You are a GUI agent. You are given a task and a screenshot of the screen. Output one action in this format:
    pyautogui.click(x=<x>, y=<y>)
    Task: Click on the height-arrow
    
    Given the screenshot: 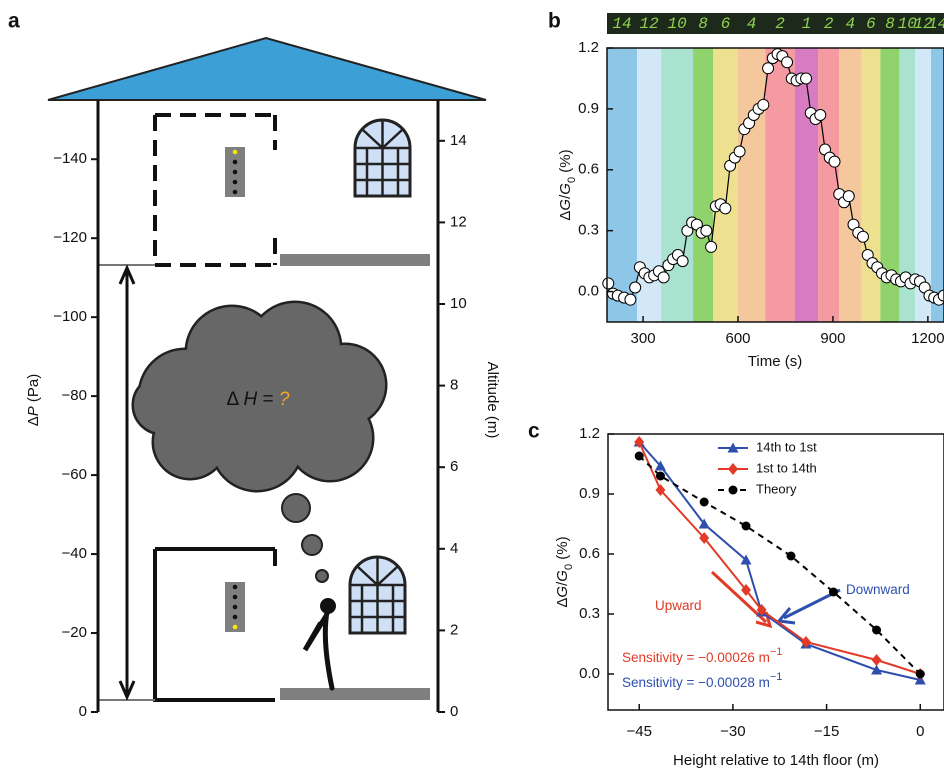 What is the action you would take?
    pyautogui.click(x=127, y=482)
    